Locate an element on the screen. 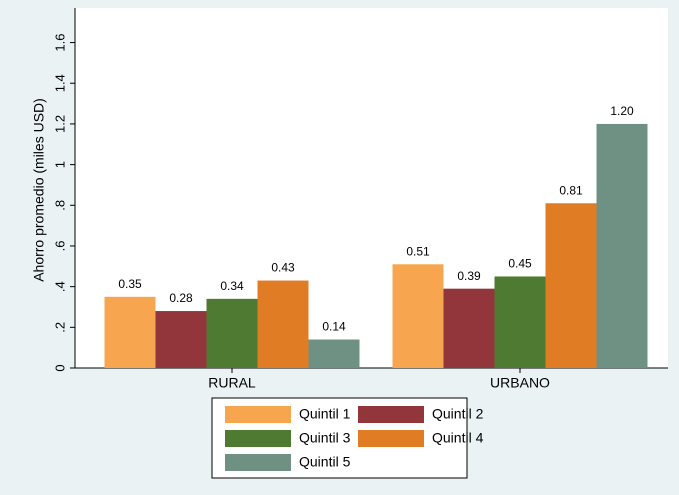 Image resolution: width=679 pixels, height=495 pixels. y-tick-label: 1.4 is located at coordinates (59, 83).